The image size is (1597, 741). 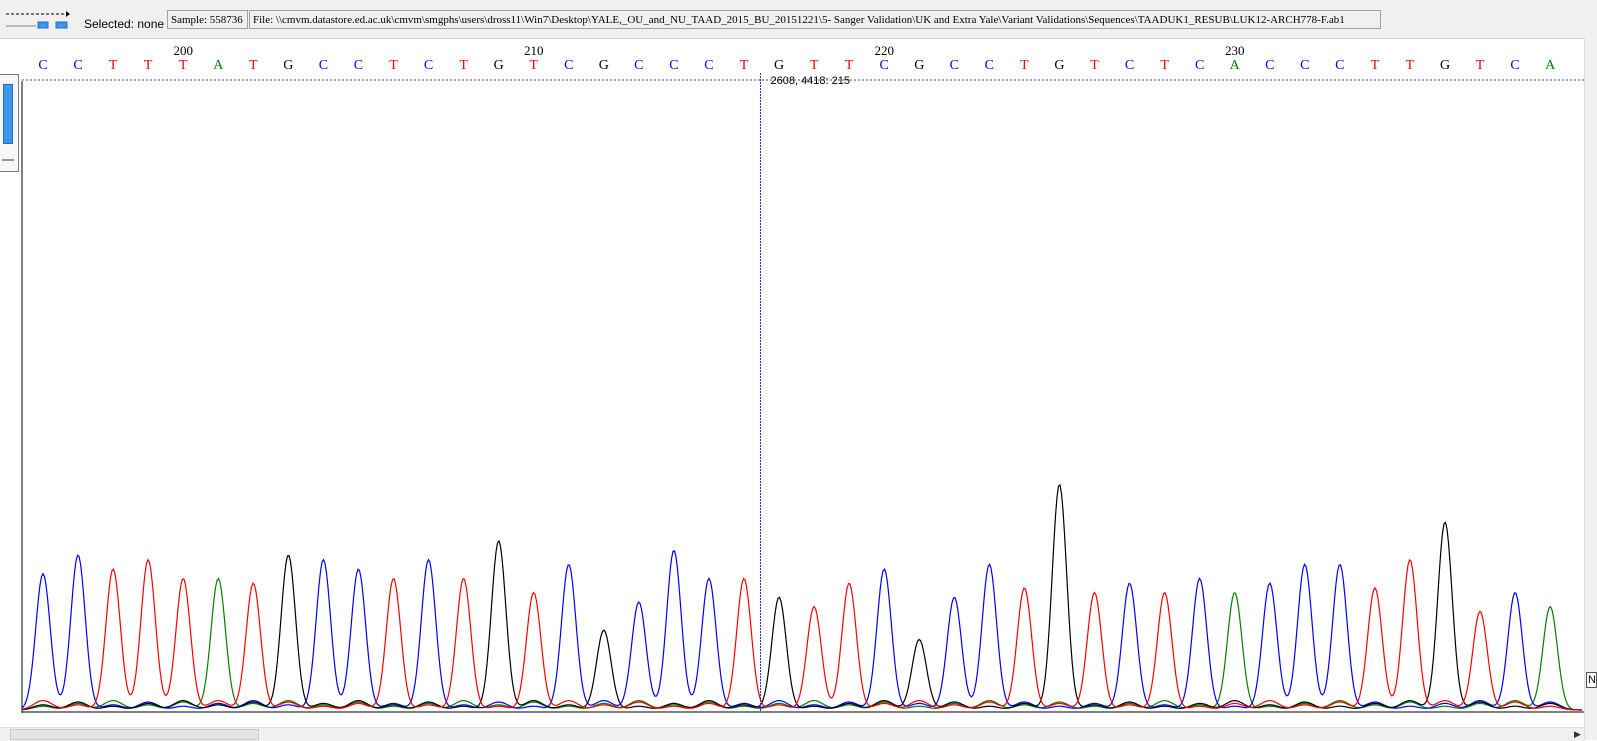 I want to click on scale-tick, so click(x=8, y=160).